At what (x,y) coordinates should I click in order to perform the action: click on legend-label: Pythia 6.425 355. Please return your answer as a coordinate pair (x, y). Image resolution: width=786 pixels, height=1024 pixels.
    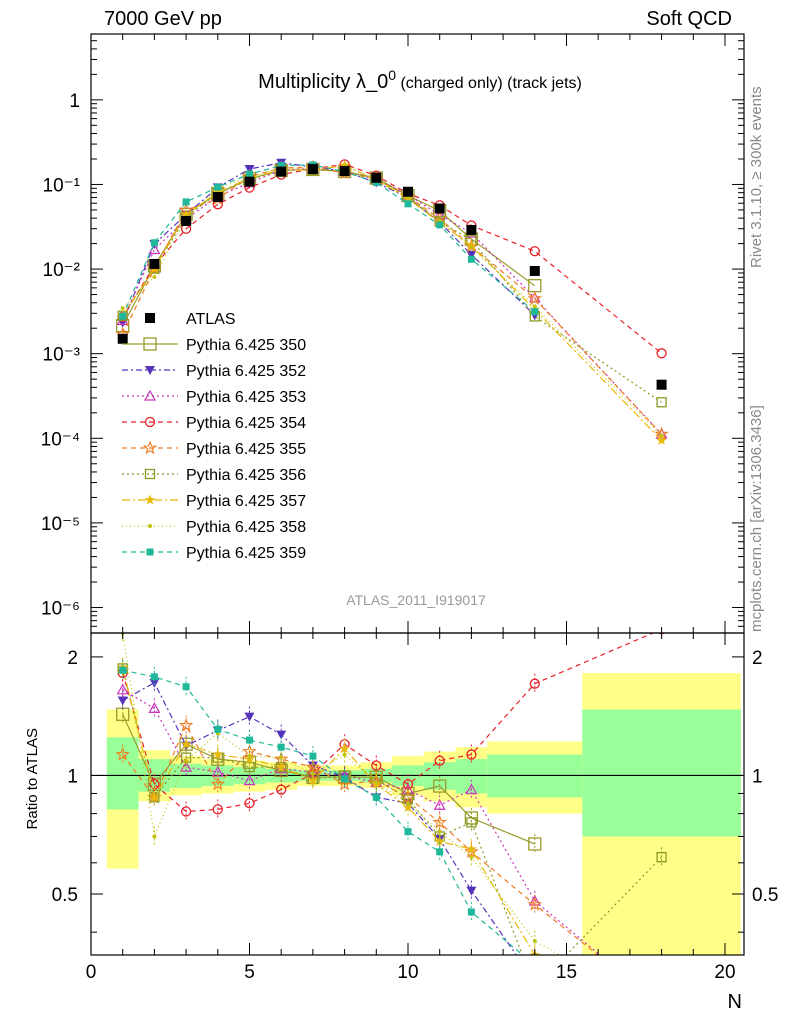
    Looking at the image, I should click on (246, 449).